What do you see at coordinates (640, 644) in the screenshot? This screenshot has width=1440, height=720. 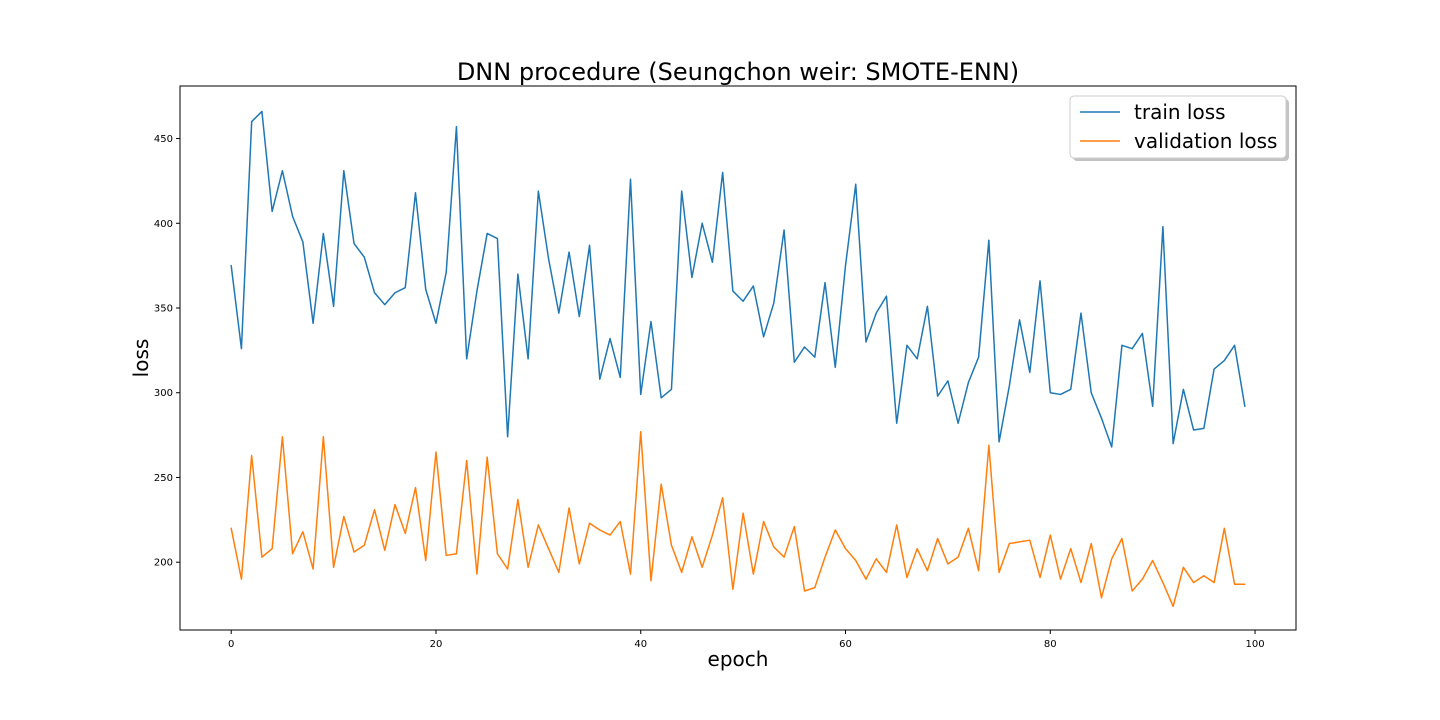 I see `x-tick-label: 40` at bounding box center [640, 644].